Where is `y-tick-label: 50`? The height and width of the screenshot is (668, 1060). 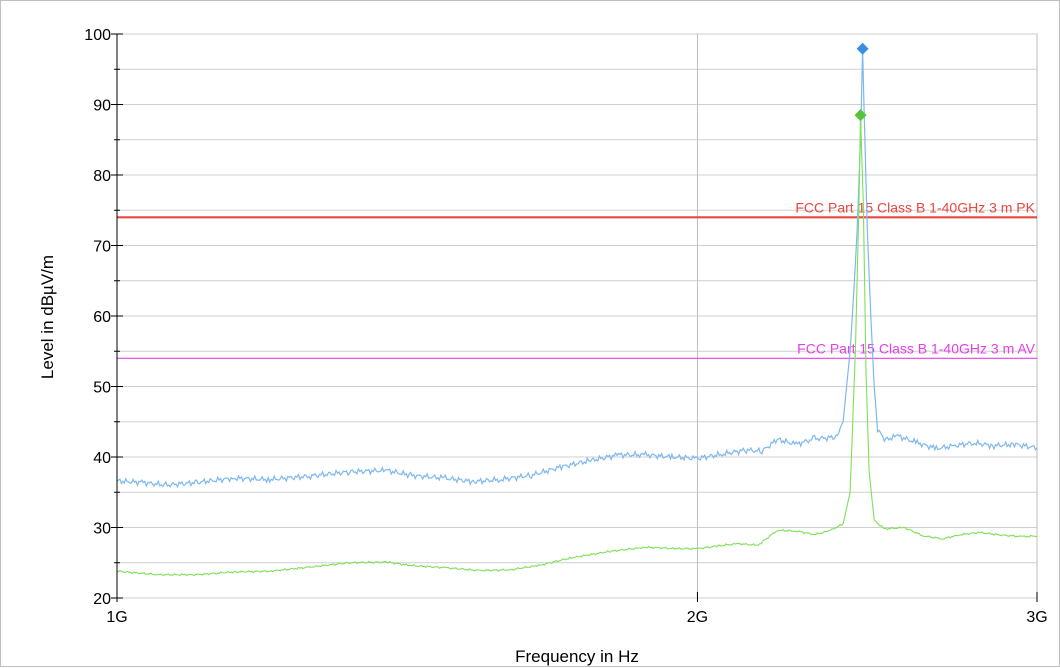
y-tick-label: 50 is located at coordinates (102, 388).